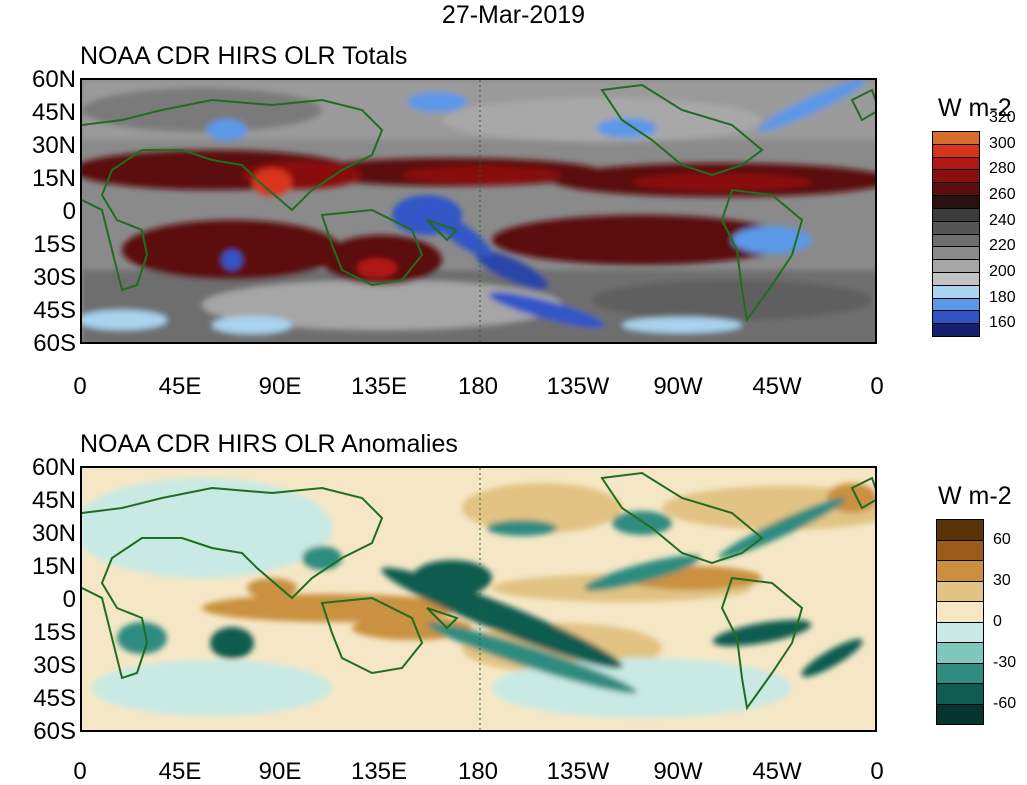 Image resolution: width=1027 pixels, height=785 pixels. Describe the element at coordinates (777, 386) in the screenshot. I see `lon-label-45w: 45W` at that location.